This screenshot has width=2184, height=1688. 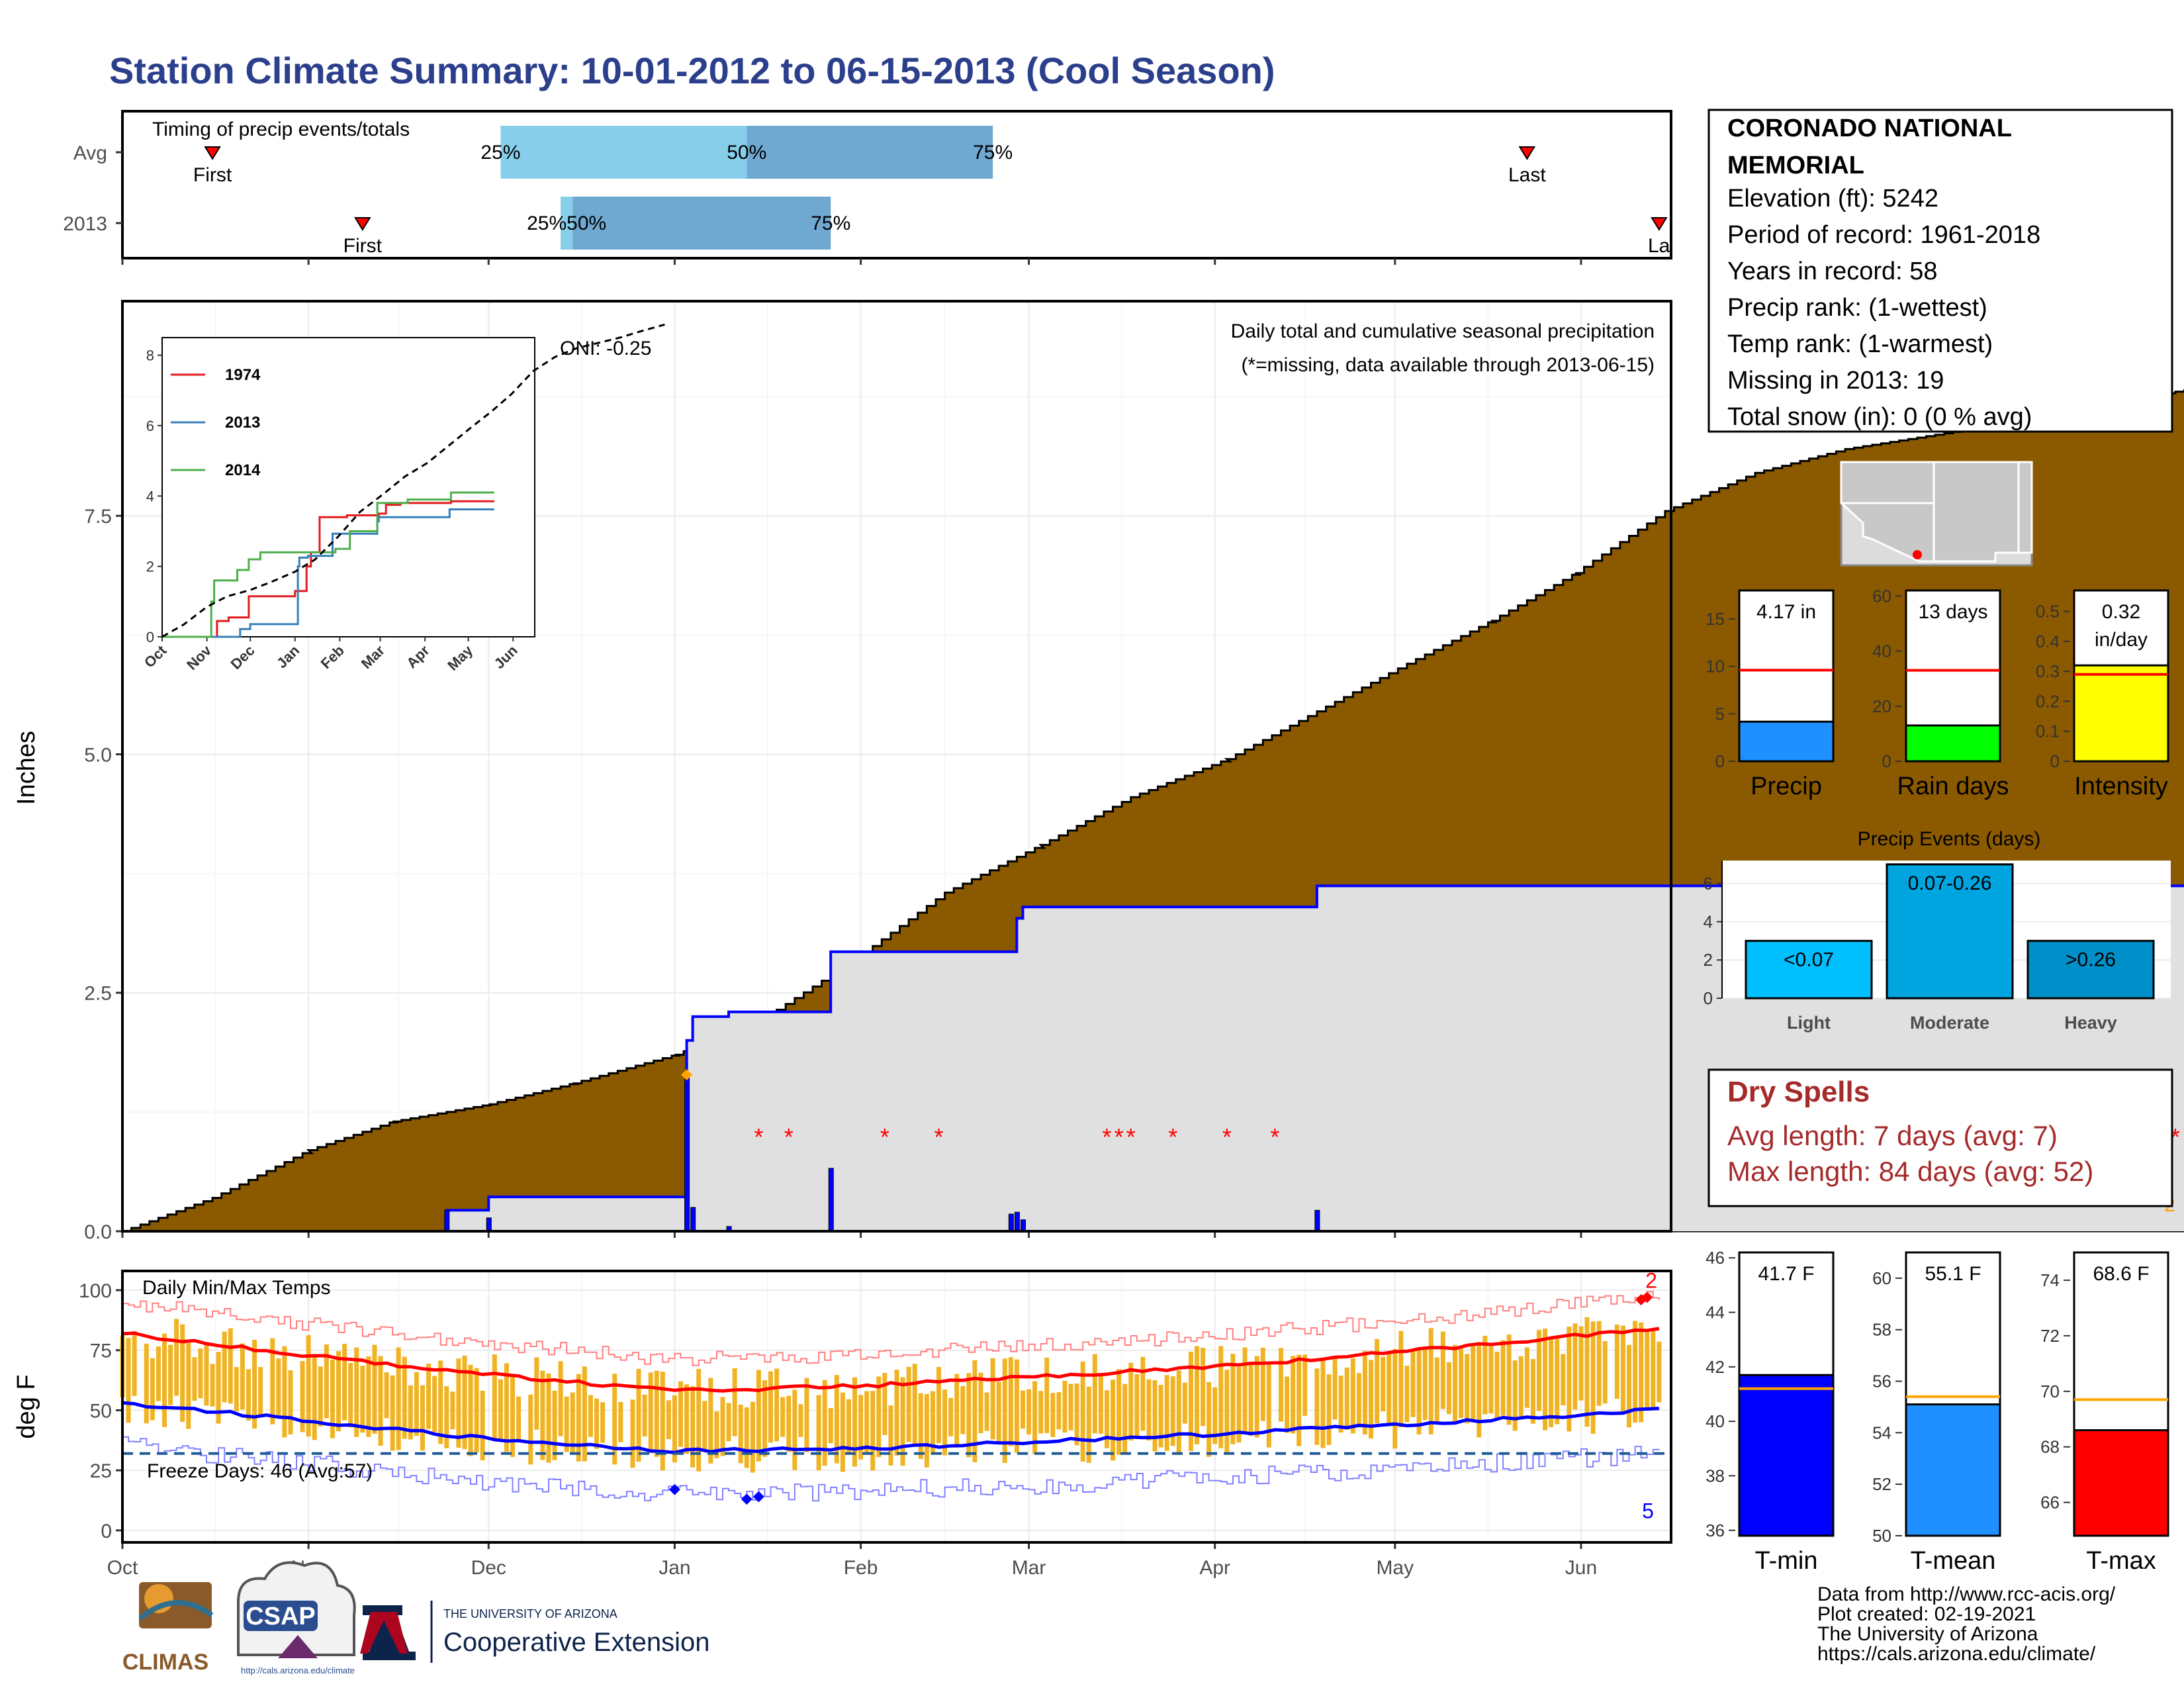 What do you see at coordinates (1928, 1634) in the screenshot?
I see `credit-university: The University of Arizona` at bounding box center [1928, 1634].